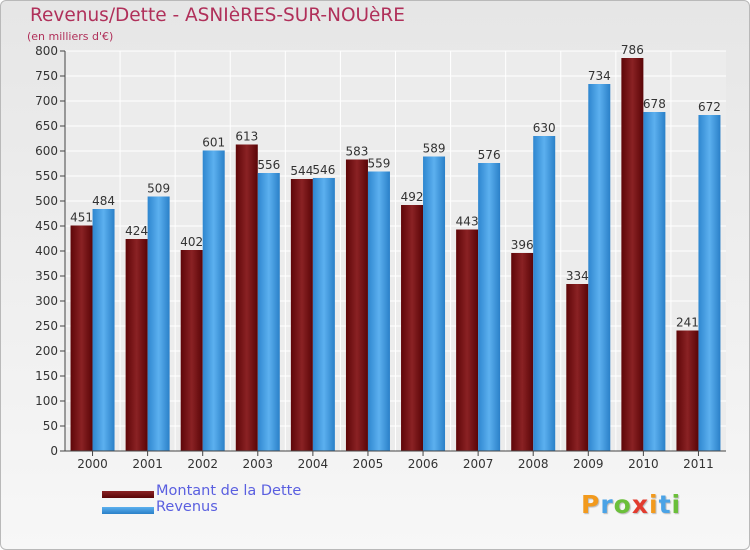  What do you see at coordinates (46, 401) in the screenshot?
I see `y-tick-label: 100` at bounding box center [46, 401].